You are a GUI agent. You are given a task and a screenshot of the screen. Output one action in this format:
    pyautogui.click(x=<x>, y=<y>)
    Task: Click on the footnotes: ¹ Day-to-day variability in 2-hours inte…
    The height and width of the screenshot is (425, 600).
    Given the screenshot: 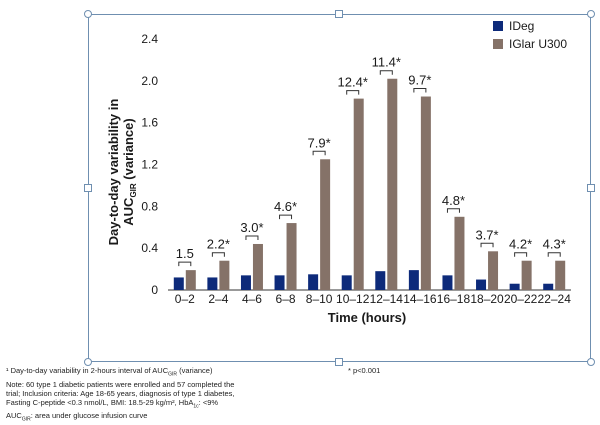 What is the action you would take?
    pyautogui.click(x=171, y=395)
    